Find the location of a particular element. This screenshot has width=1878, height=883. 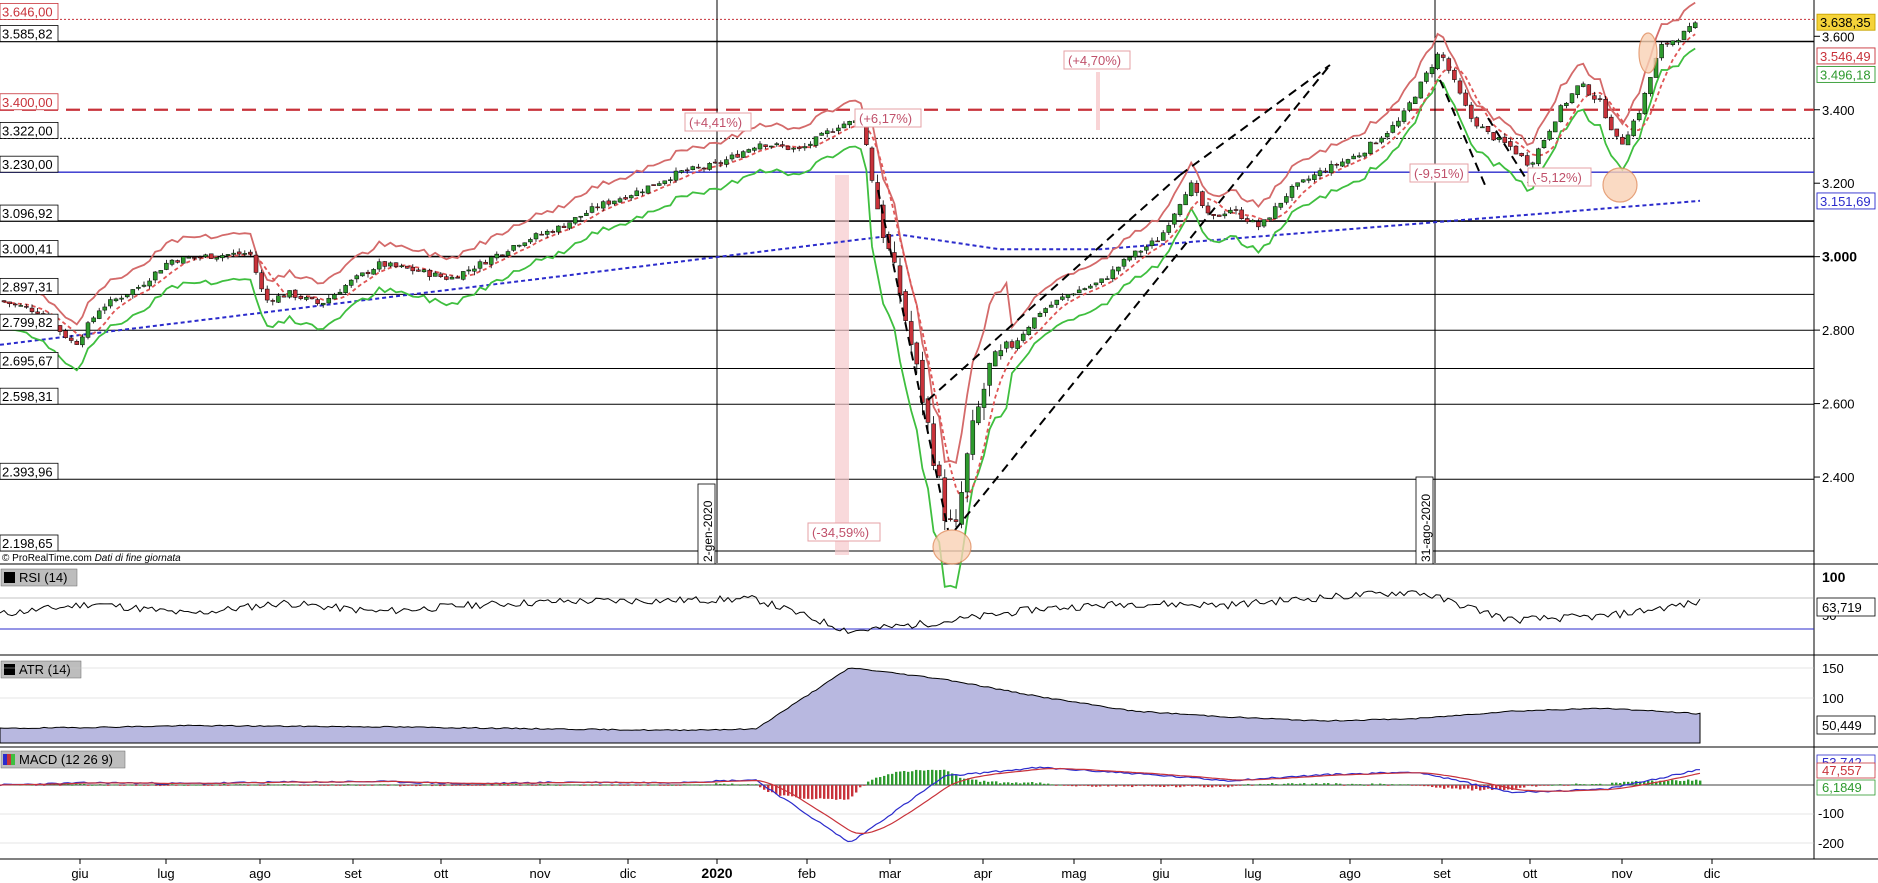

right-price-axis: 3.600 3.400 3.200 3.000 2.800 2.600 2.400 is located at coordinates (1835, 257).